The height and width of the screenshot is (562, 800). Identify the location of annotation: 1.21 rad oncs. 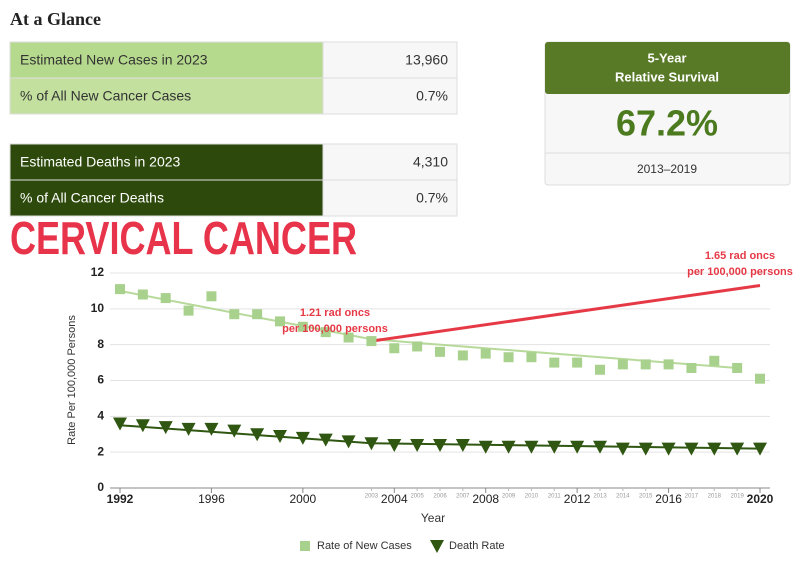
(335, 313).